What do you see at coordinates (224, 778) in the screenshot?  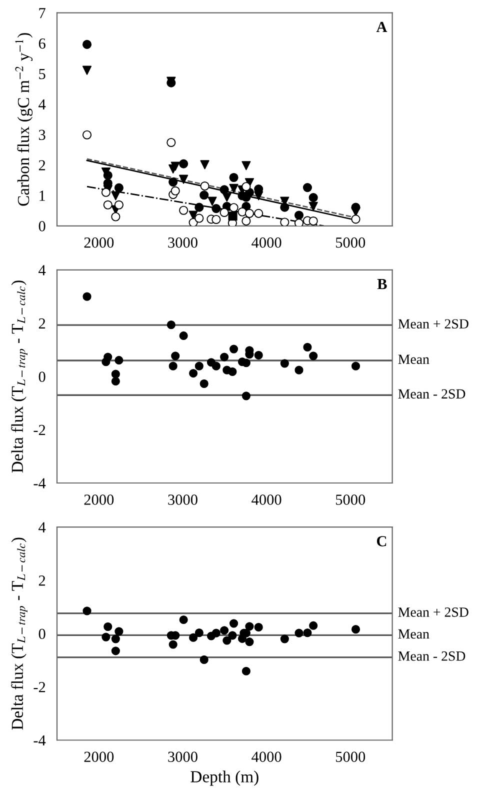 I see `x-axis-title: Depth (m)` at bounding box center [224, 778].